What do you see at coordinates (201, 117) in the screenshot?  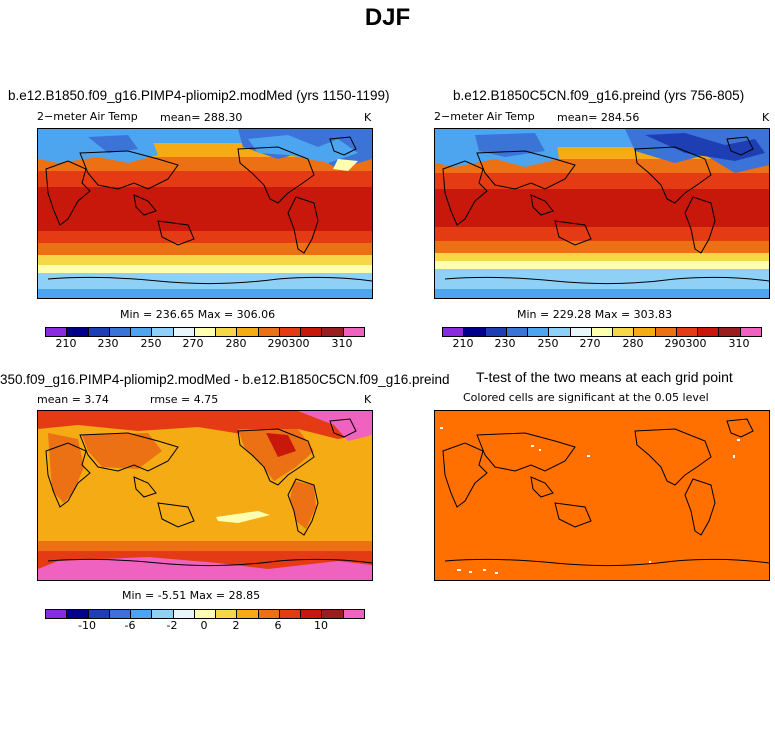 I see `top-left-mean-label: mean= 288.30` at bounding box center [201, 117].